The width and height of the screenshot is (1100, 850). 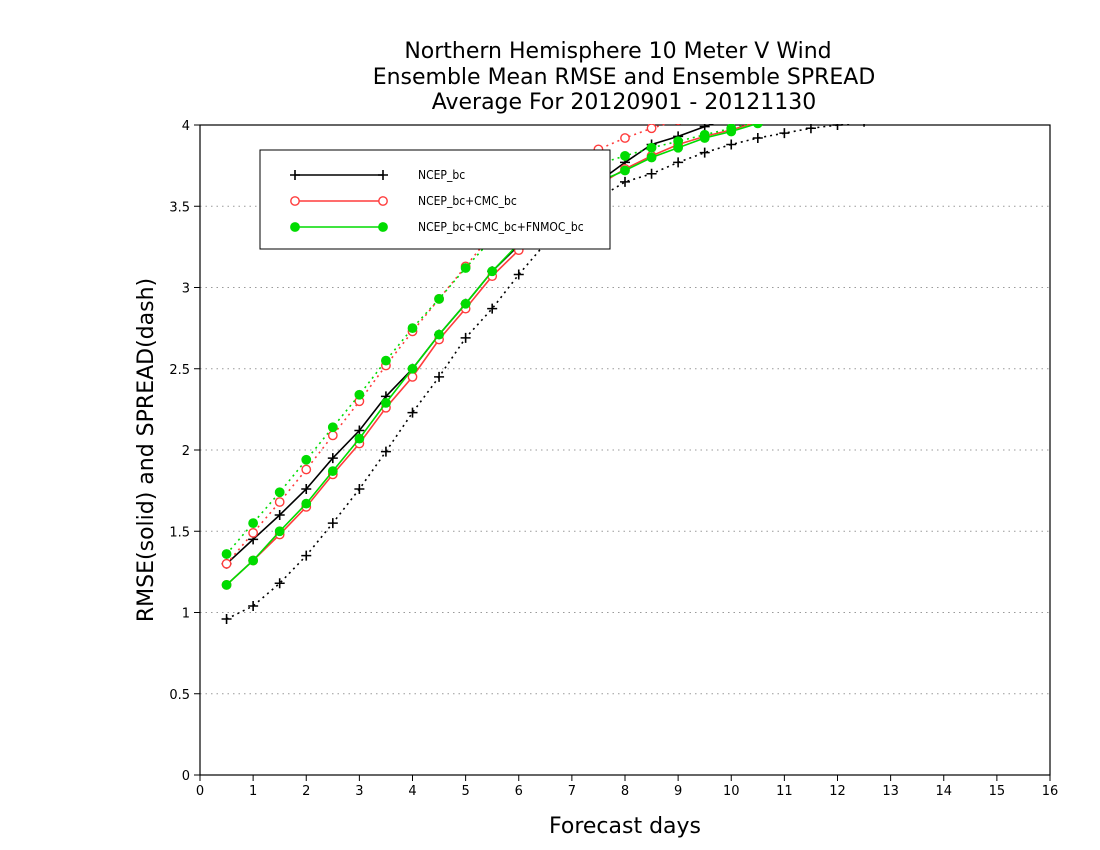 I want to click on x-tick-label-10: 10, so click(x=731, y=791).